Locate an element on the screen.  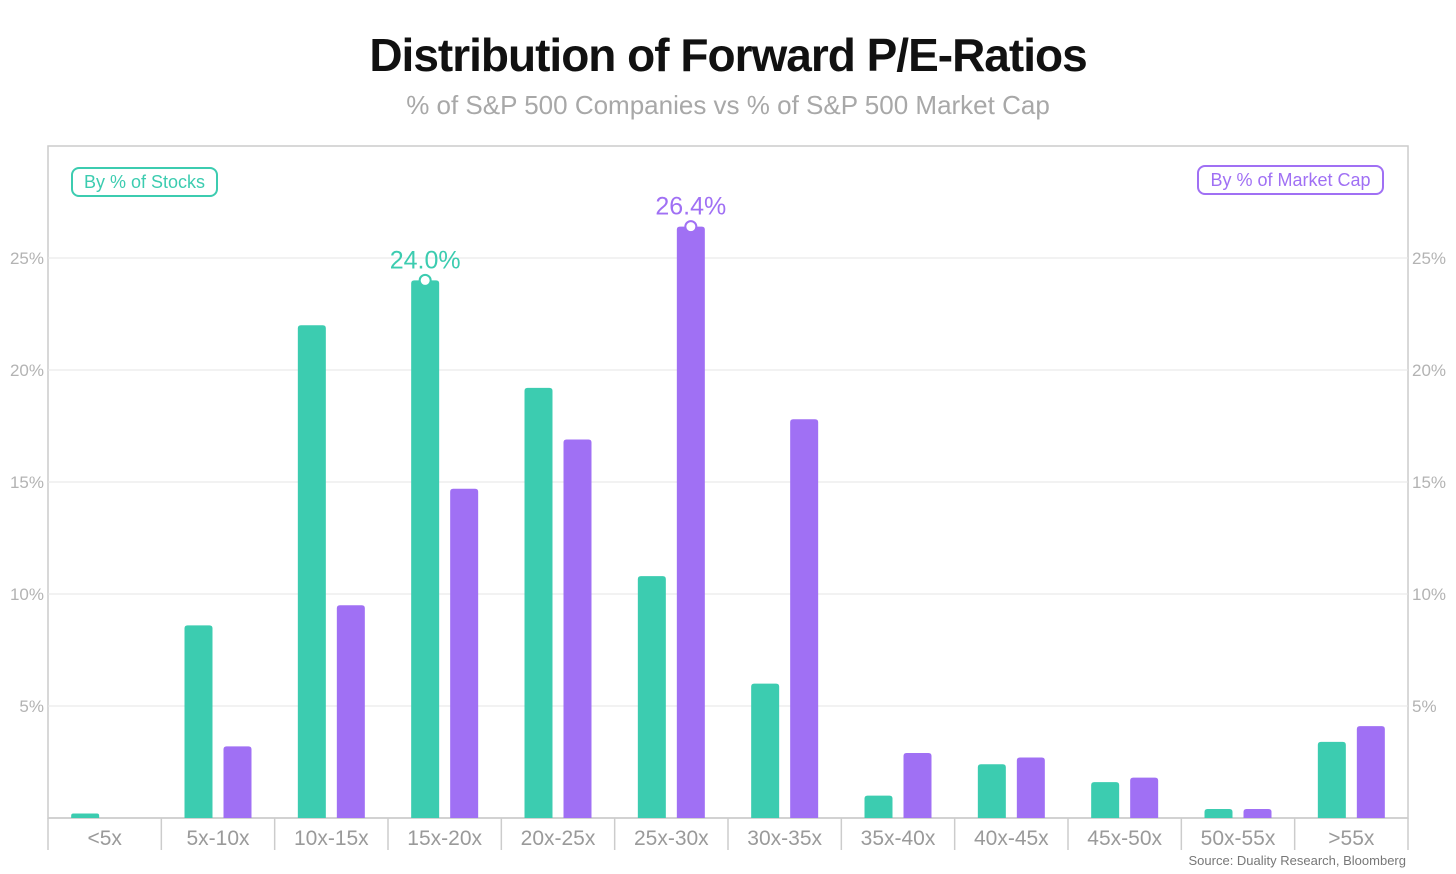
callout-label: 24.0% is located at coordinates (425, 260).